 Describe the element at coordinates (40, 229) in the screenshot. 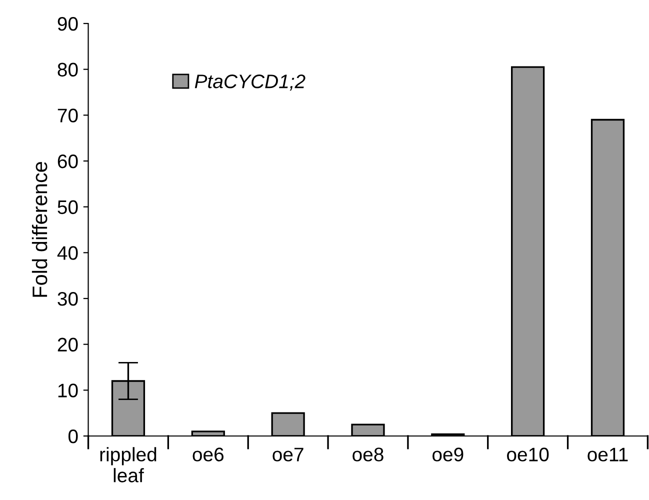

I see `y-axis-title: Fold difference` at that location.